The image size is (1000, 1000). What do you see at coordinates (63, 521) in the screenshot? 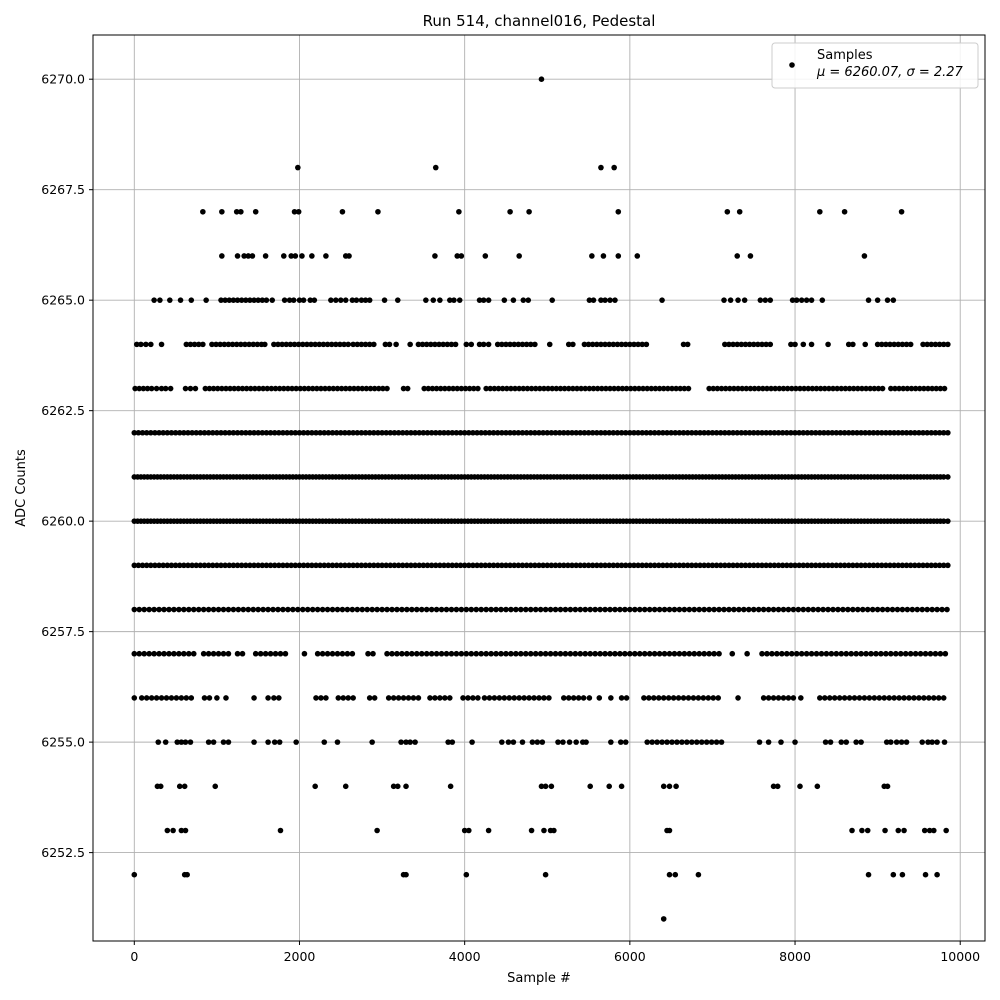
I see `y-tick-label: 6260.0` at bounding box center [63, 521].